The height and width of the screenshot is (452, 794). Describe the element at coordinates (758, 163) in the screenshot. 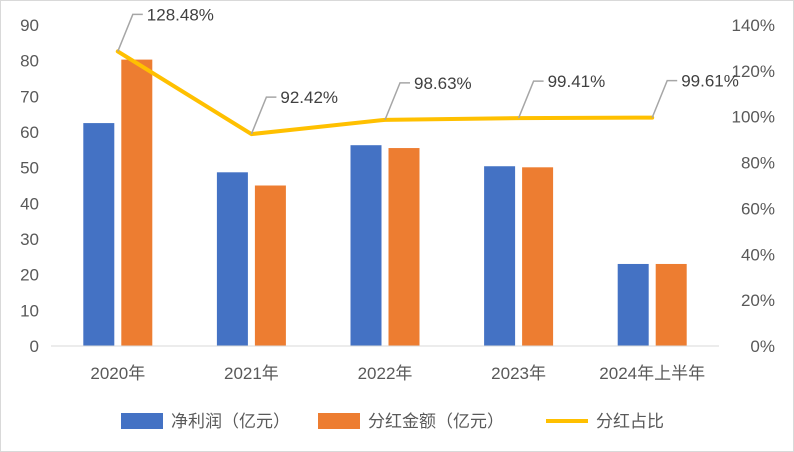

I see `right-axis-tick-label: 80%` at that location.